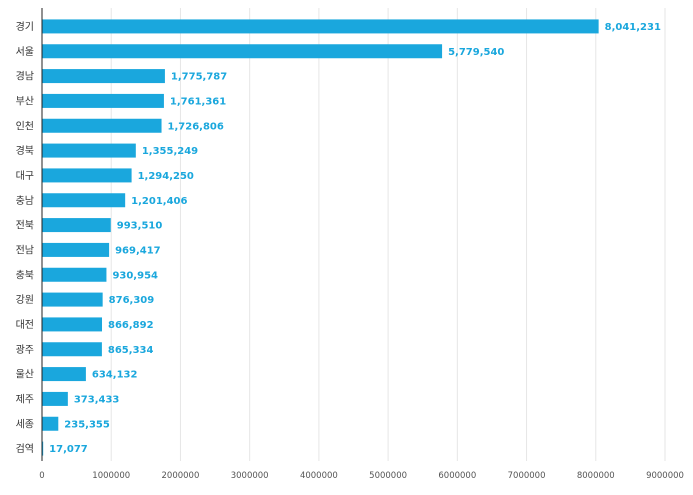  I want to click on x-tick-label: 8000000, so click(596, 476).